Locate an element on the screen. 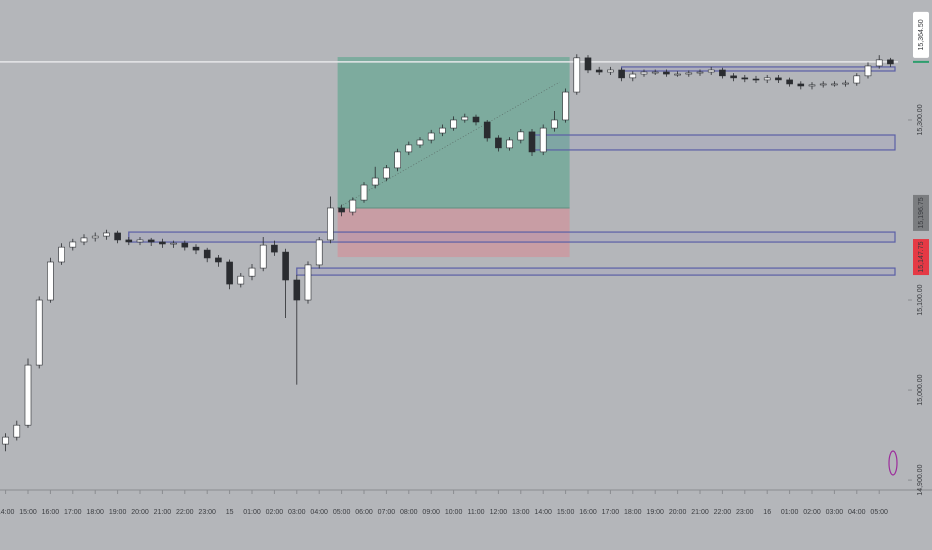 The image size is (932, 550). x-tick-label: 06:00 is located at coordinates (364, 512).